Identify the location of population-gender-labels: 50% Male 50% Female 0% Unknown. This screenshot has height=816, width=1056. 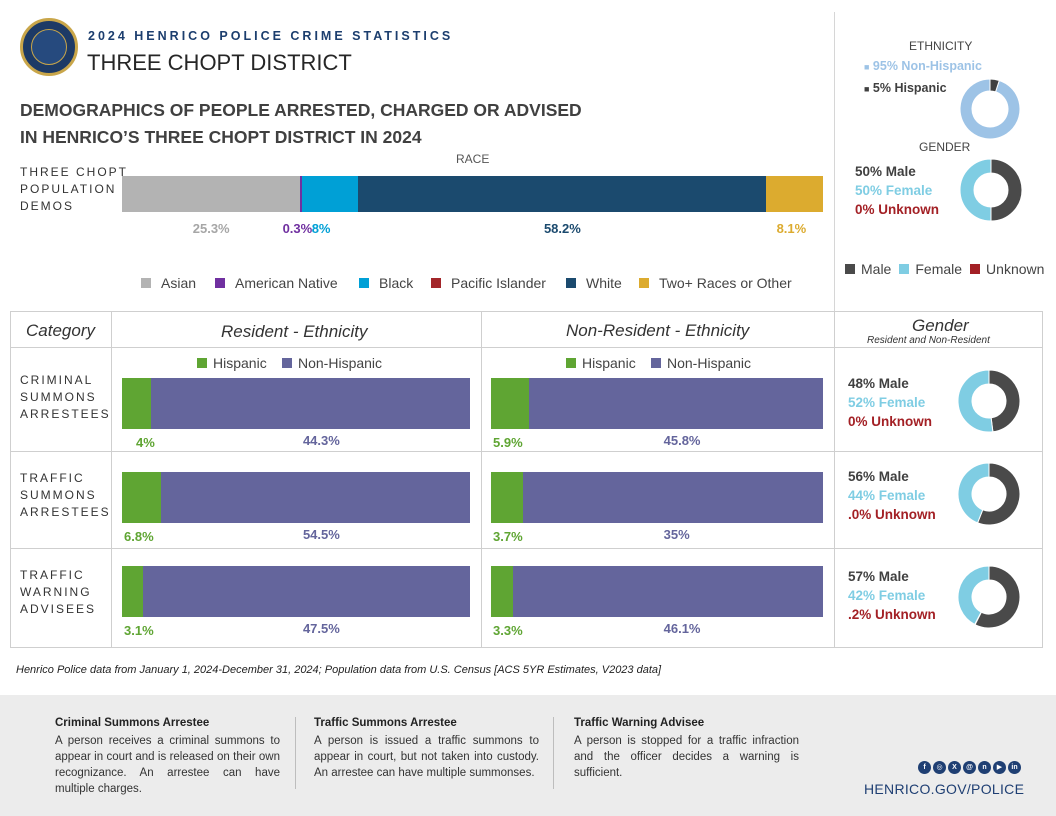
(897, 190).